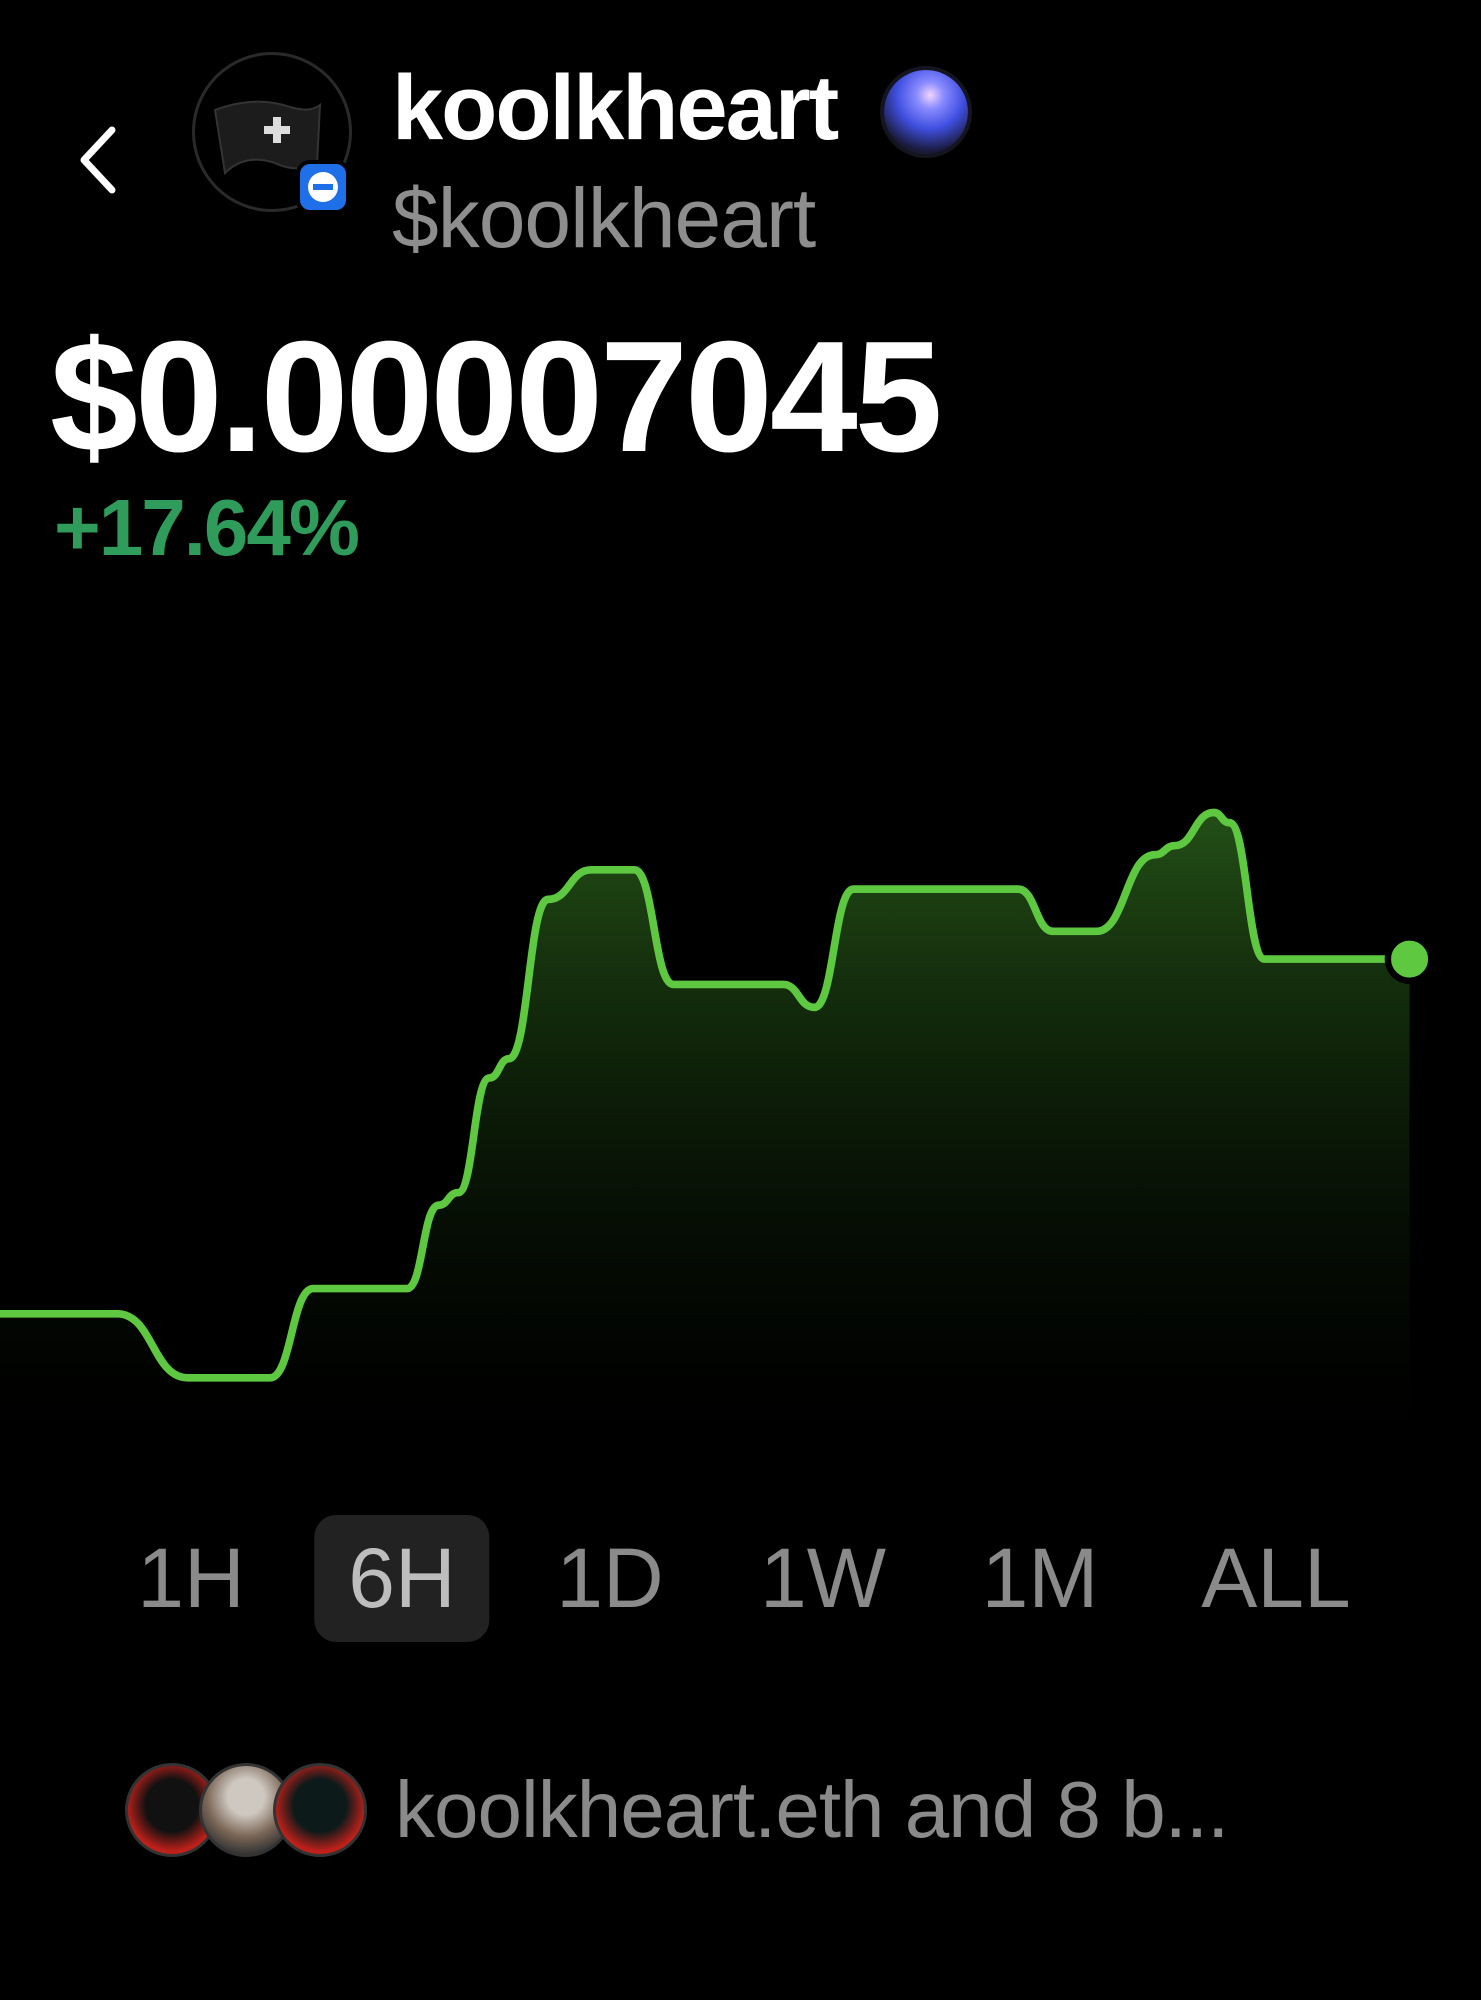  I want to click on orb-icon, so click(926, 112).